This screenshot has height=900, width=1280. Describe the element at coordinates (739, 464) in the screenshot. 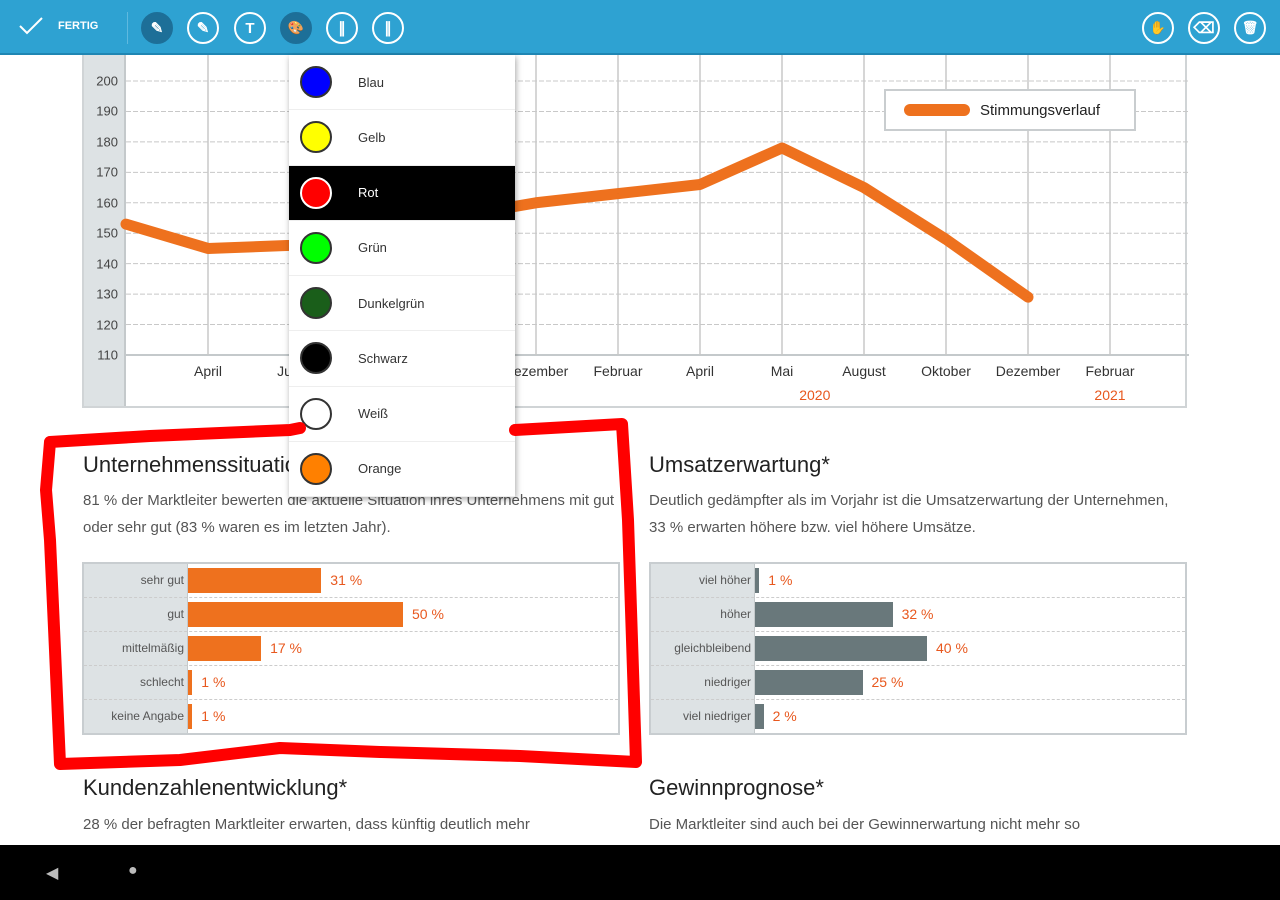

I see `section-title-revenue-expectation: Umsatzerwartung*` at that location.